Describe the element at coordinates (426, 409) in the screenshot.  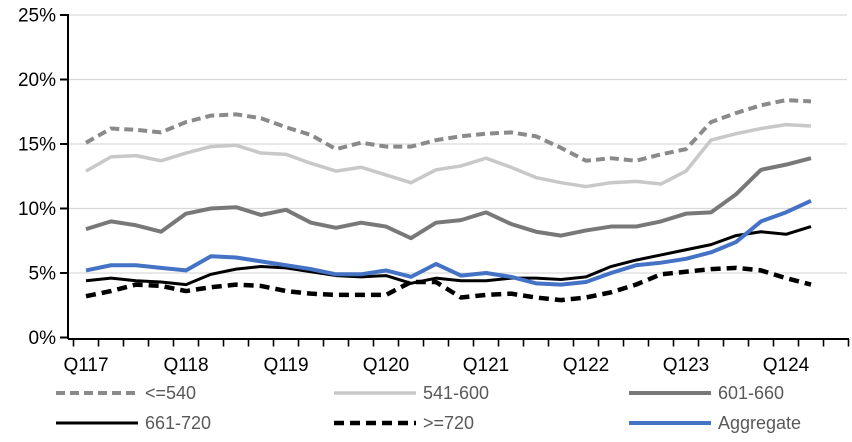
I see `chart-legend: <=540 541-600 601-660 661-720 >=720 Aggregate` at that location.